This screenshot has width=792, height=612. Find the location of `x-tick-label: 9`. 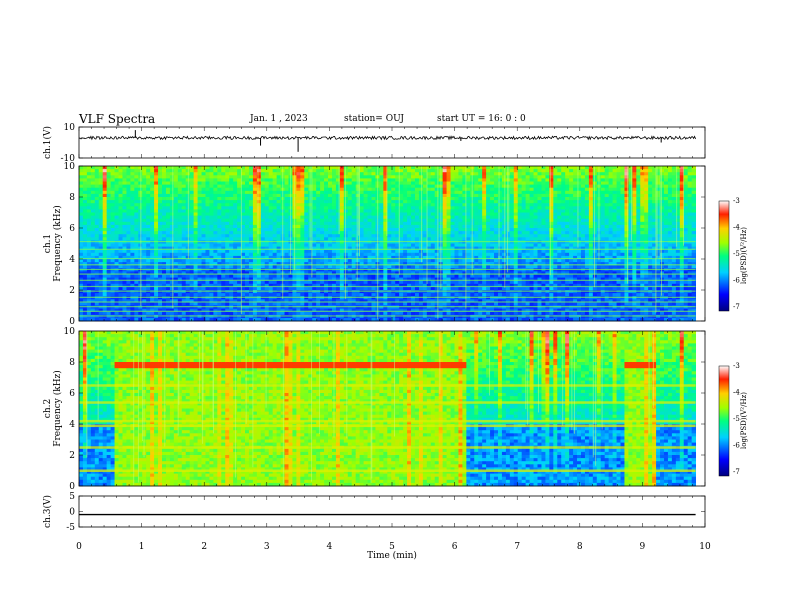

x-tick-label: 9 is located at coordinates (643, 547).